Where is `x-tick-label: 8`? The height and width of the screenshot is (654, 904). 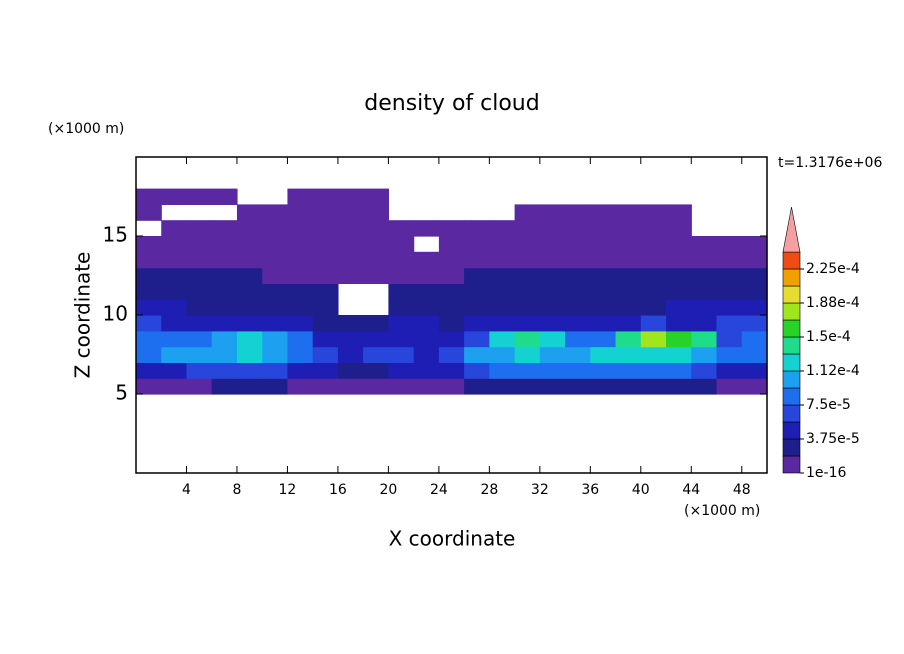 x-tick-label: 8 is located at coordinates (236, 490).